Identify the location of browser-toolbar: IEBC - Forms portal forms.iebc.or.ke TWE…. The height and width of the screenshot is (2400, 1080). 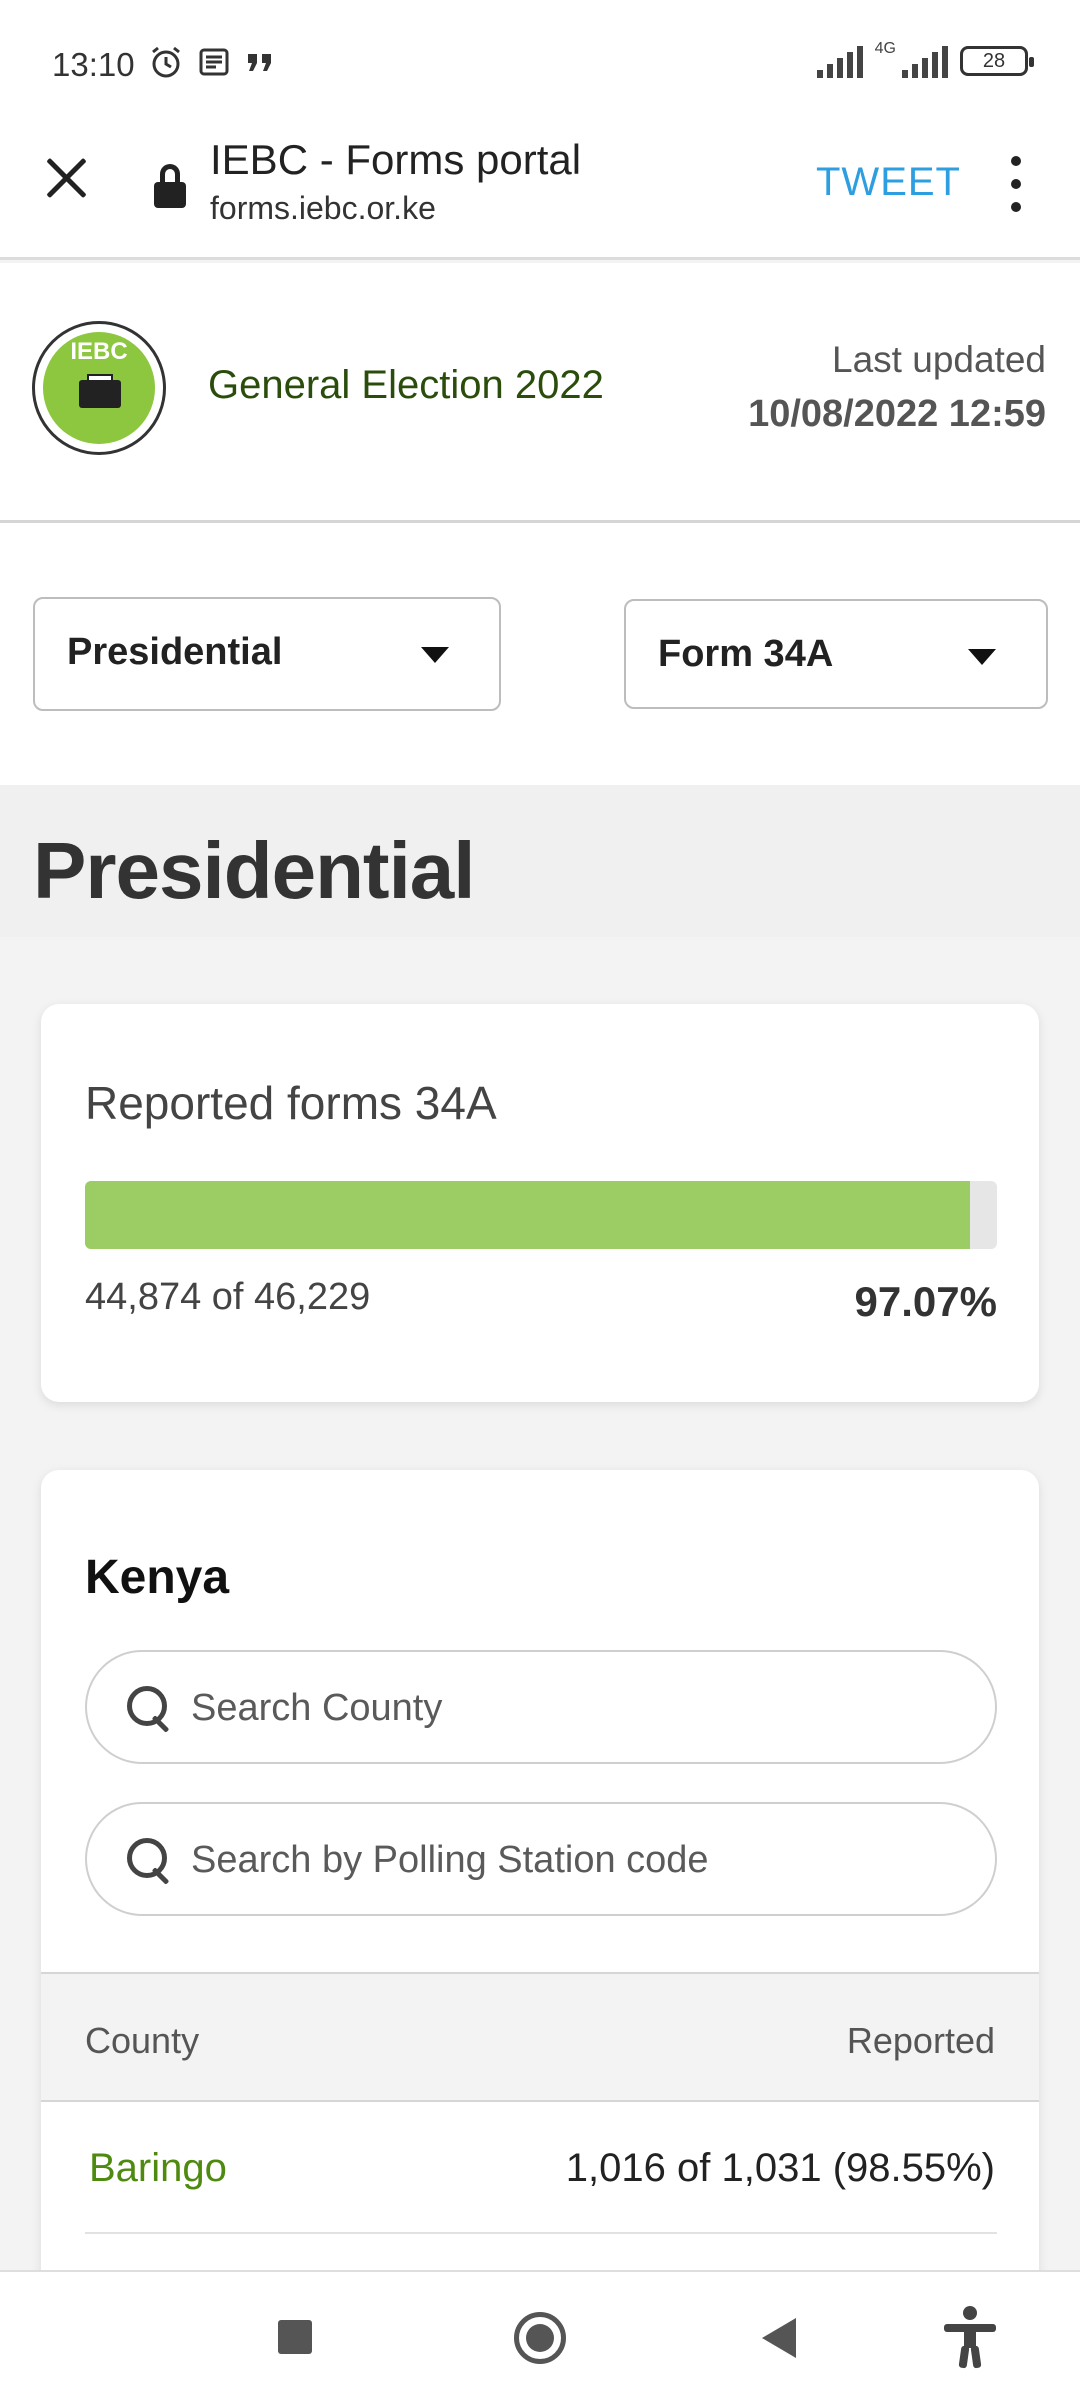
(540, 190).